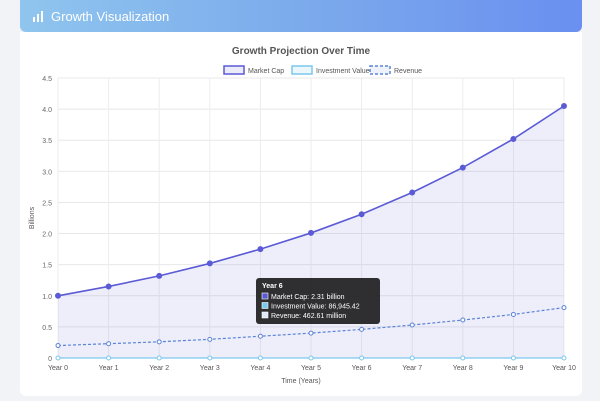 Image resolution: width=600 pixels, height=401 pixels. What do you see at coordinates (47, 79) in the screenshot?
I see `y-tick-label: 4.5` at bounding box center [47, 79].